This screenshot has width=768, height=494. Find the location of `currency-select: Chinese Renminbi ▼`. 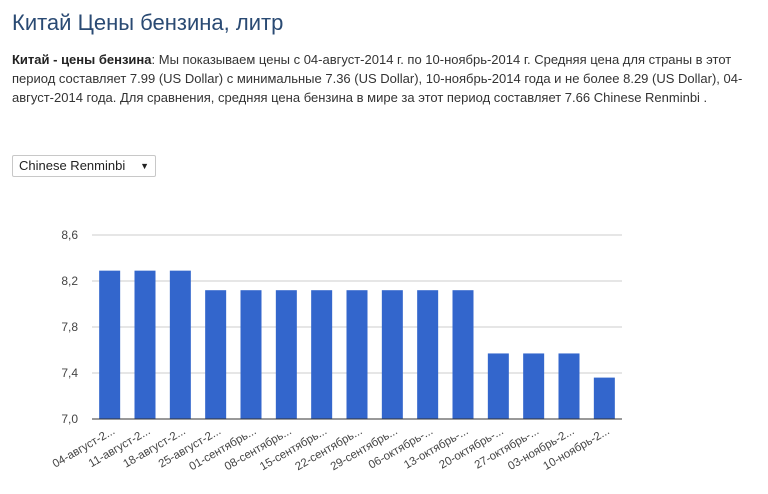

currency-select: Chinese Renminbi ▼ is located at coordinates (84, 166).